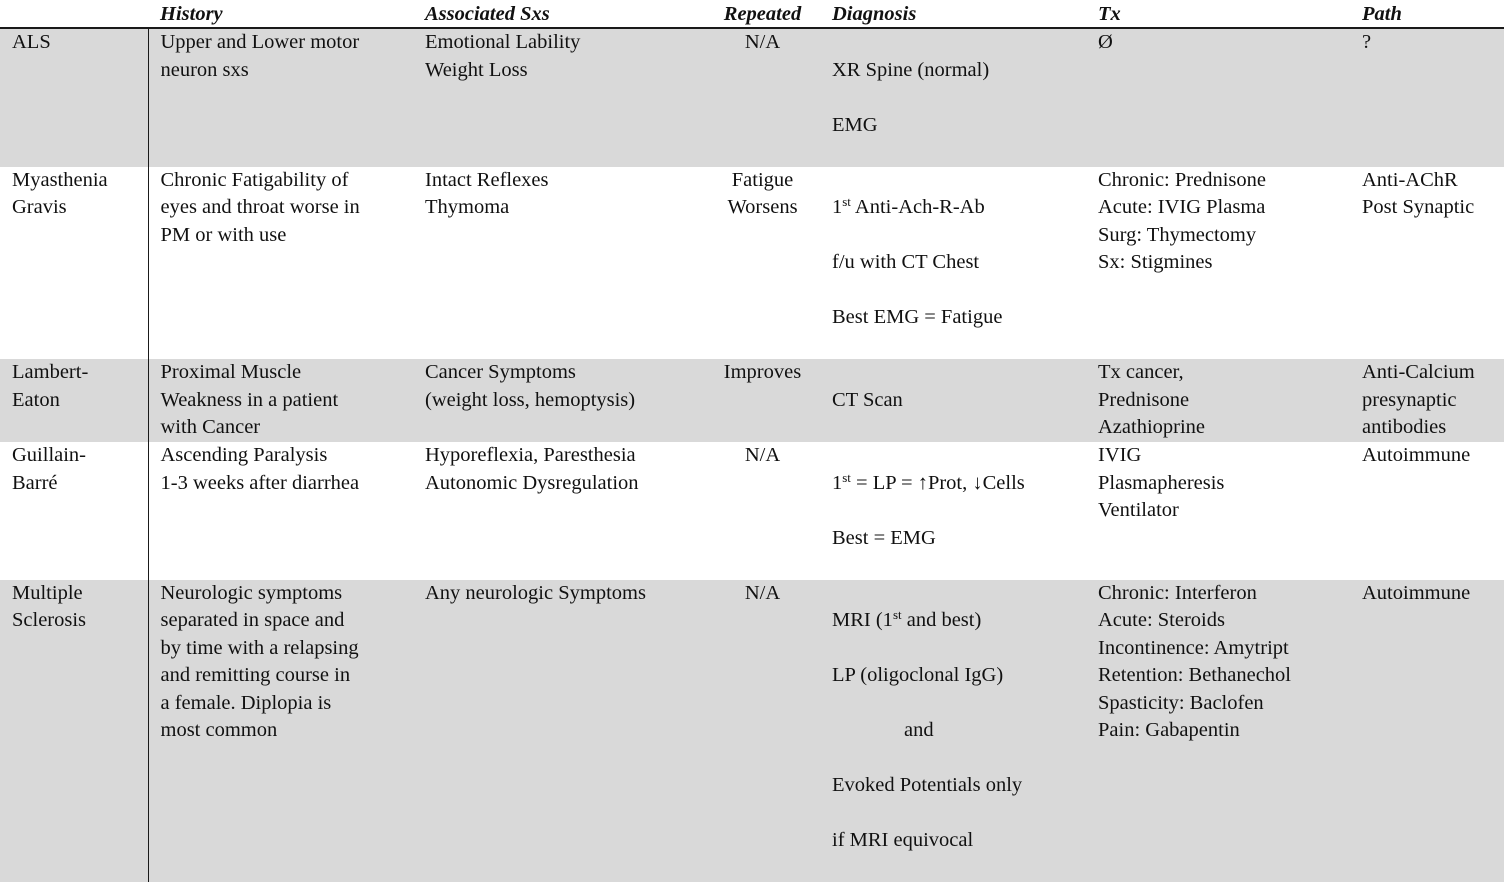  I want to click on repeated-cell: Improves, so click(762, 400).